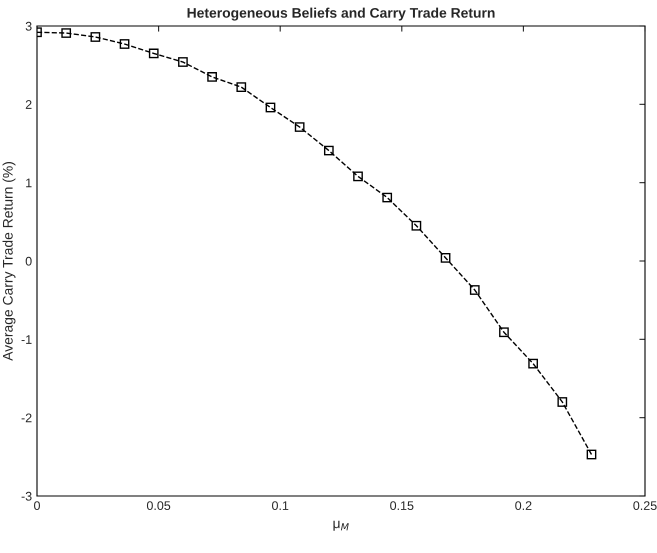  Describe the element at coordinates (29, 26) in the screenshot. I see `y-tick-label: 3` at that location.